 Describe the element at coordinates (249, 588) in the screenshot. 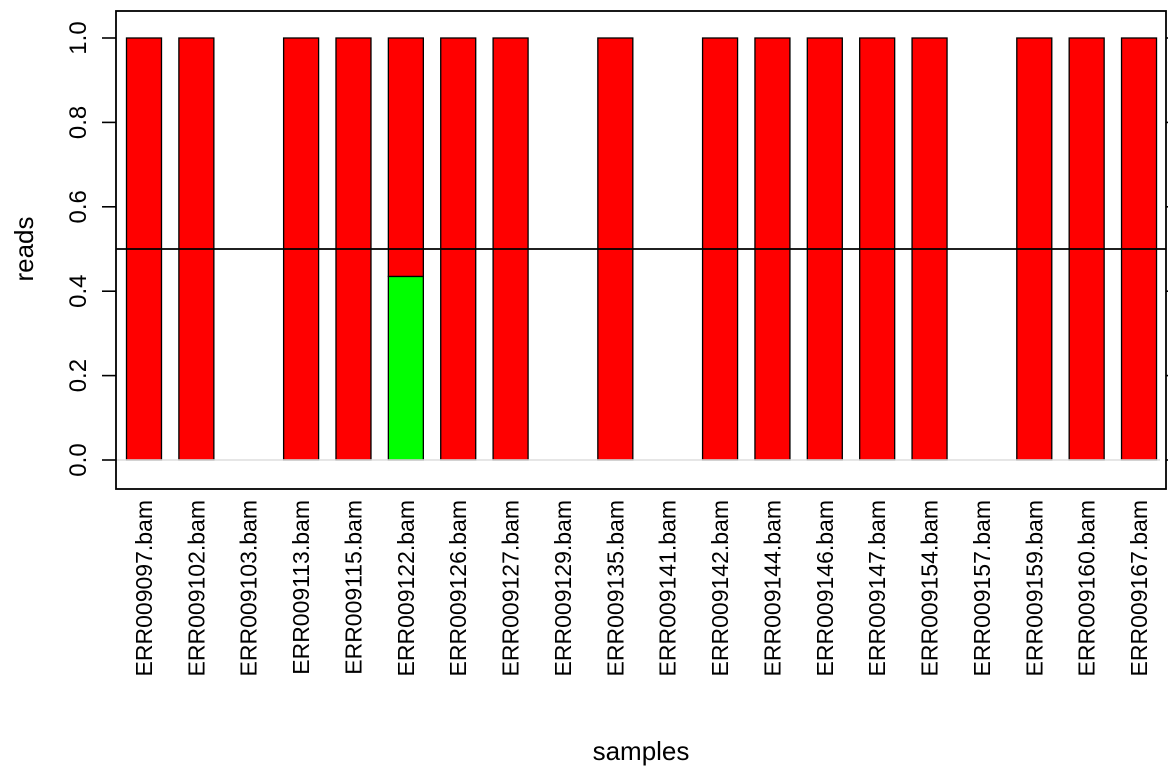

I see `x-category-label: ERR009103.bam` at that location.